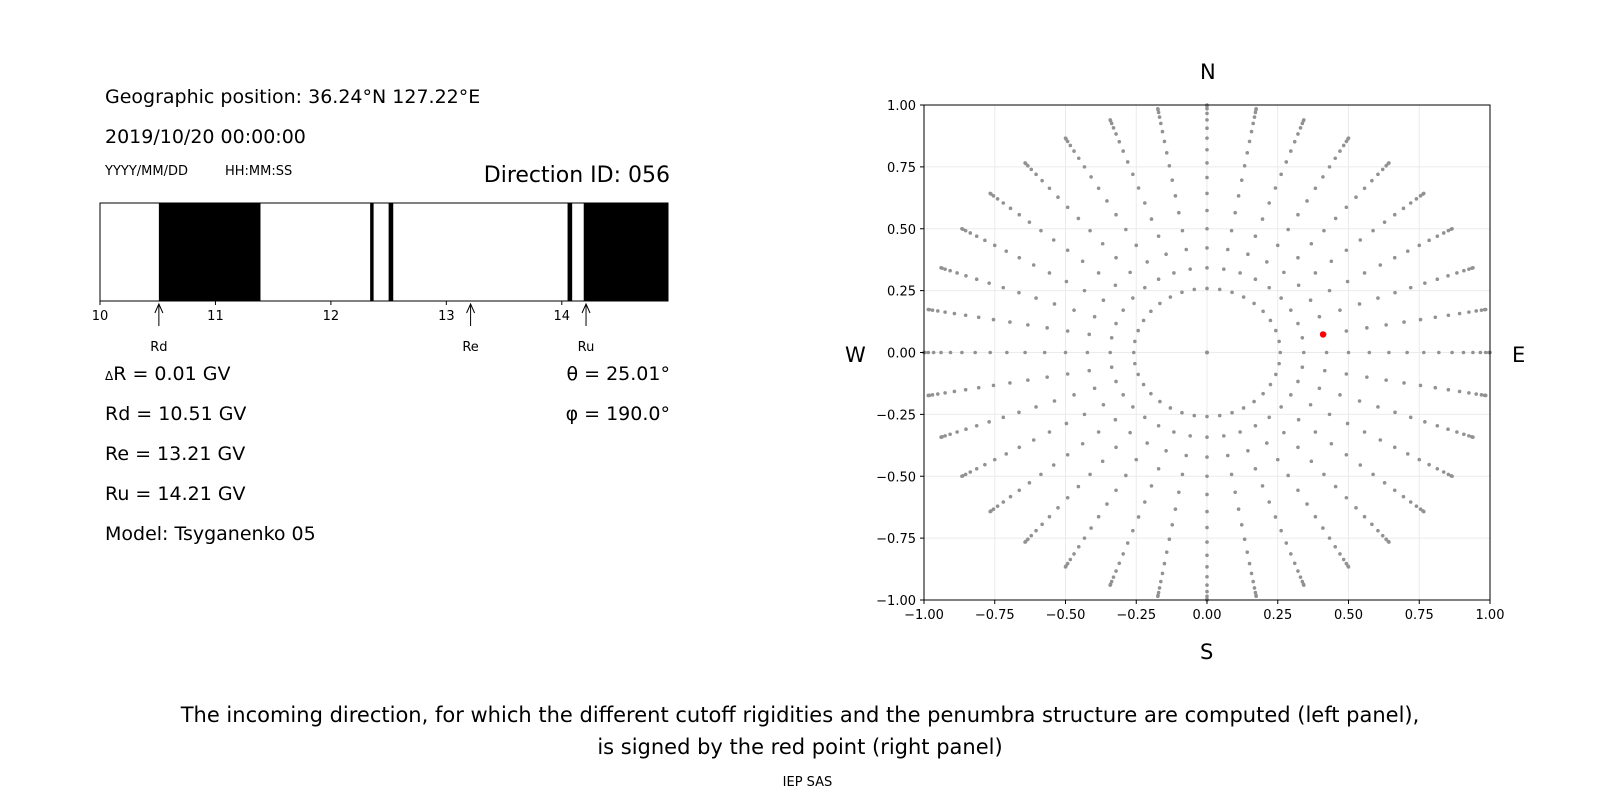 Image resolution: width=1600 pixels, height=800 pixels. What do you see at coordinates (172, 374) in the screenshot?
I see `delta-r-text: R = 0.01 GV` at bounding box center [172, 374].